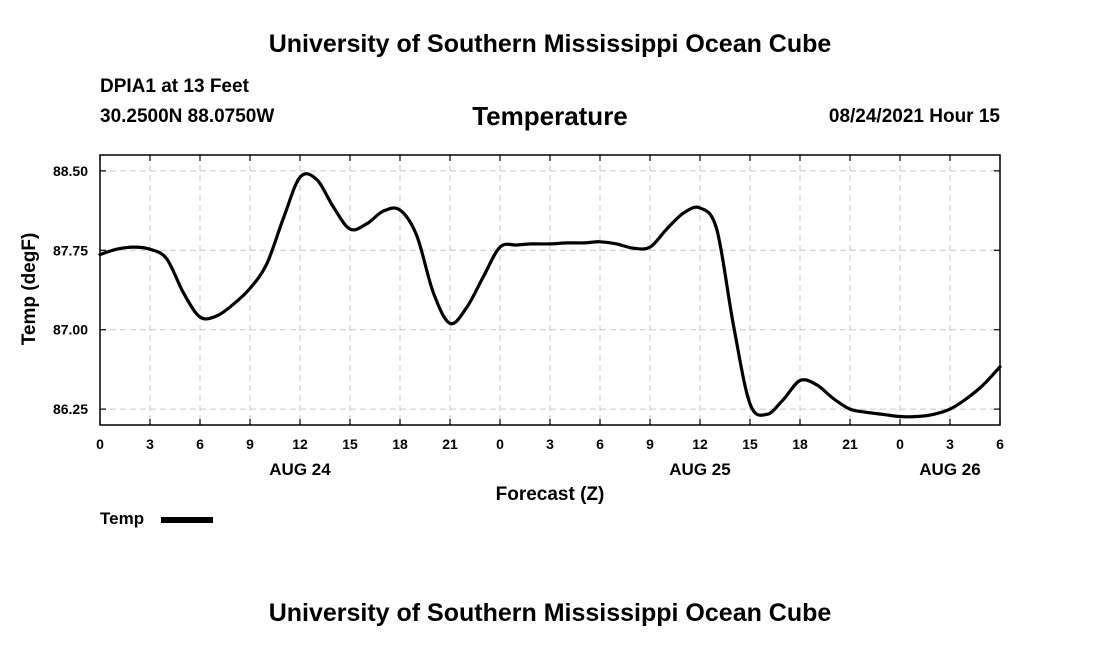 This screenshot has height=650, width=1100. Describe the element at coordinates (914, 116) in the screenshot. I see `forecast-datetime: 08/24/2021 Hour 15` at that location.